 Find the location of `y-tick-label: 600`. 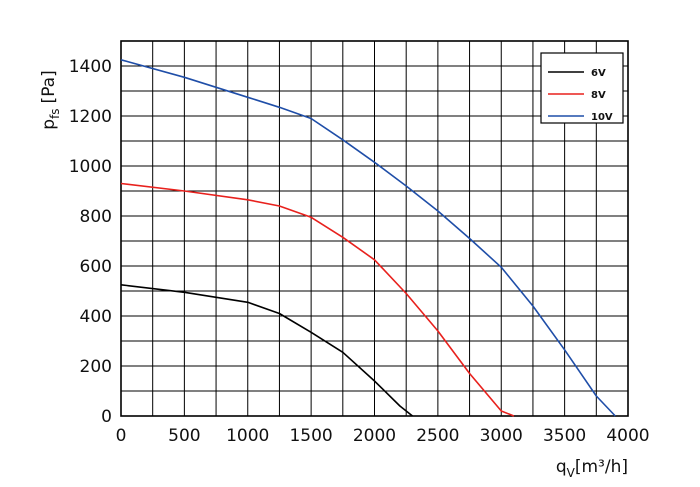

y-tick-label: 600 is located at coordinates (96, 267).